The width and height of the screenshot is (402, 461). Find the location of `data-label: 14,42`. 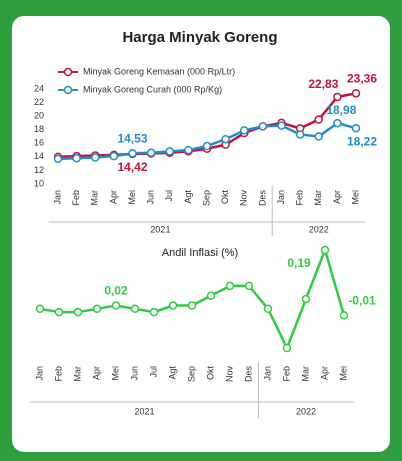

data-label: 14,42 is located at coordinates (132, 167).